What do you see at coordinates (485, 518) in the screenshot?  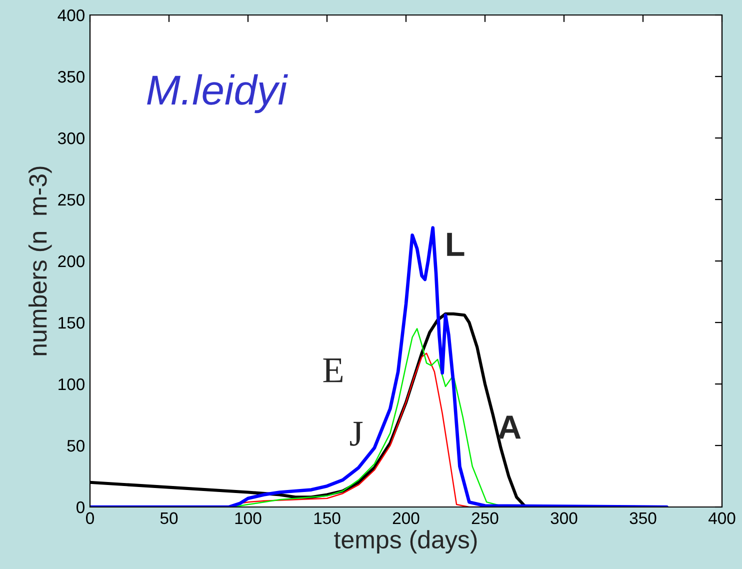 I see `x-tick-label: 250` at bounding box center [485, 518].